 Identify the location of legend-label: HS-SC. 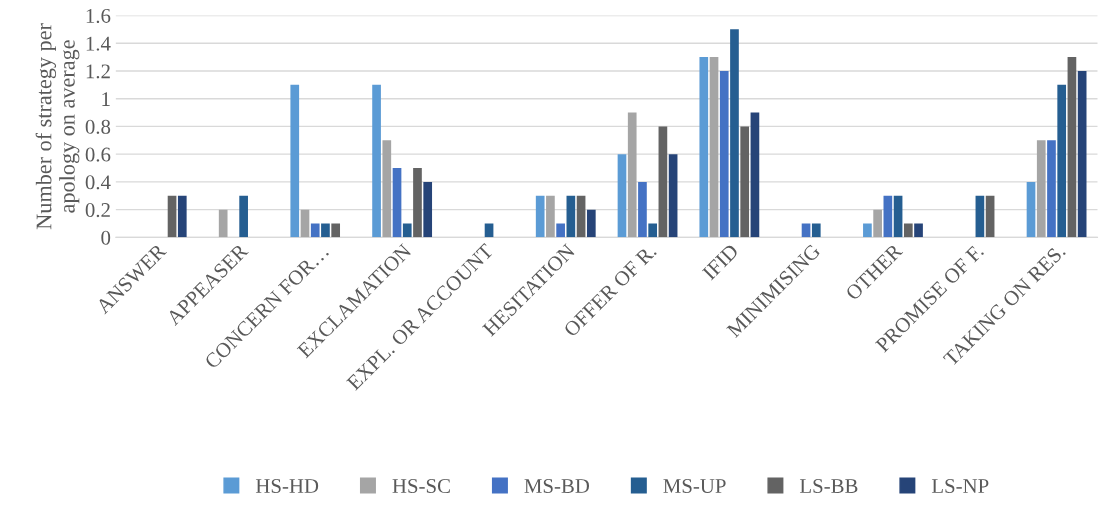
(421, 486).